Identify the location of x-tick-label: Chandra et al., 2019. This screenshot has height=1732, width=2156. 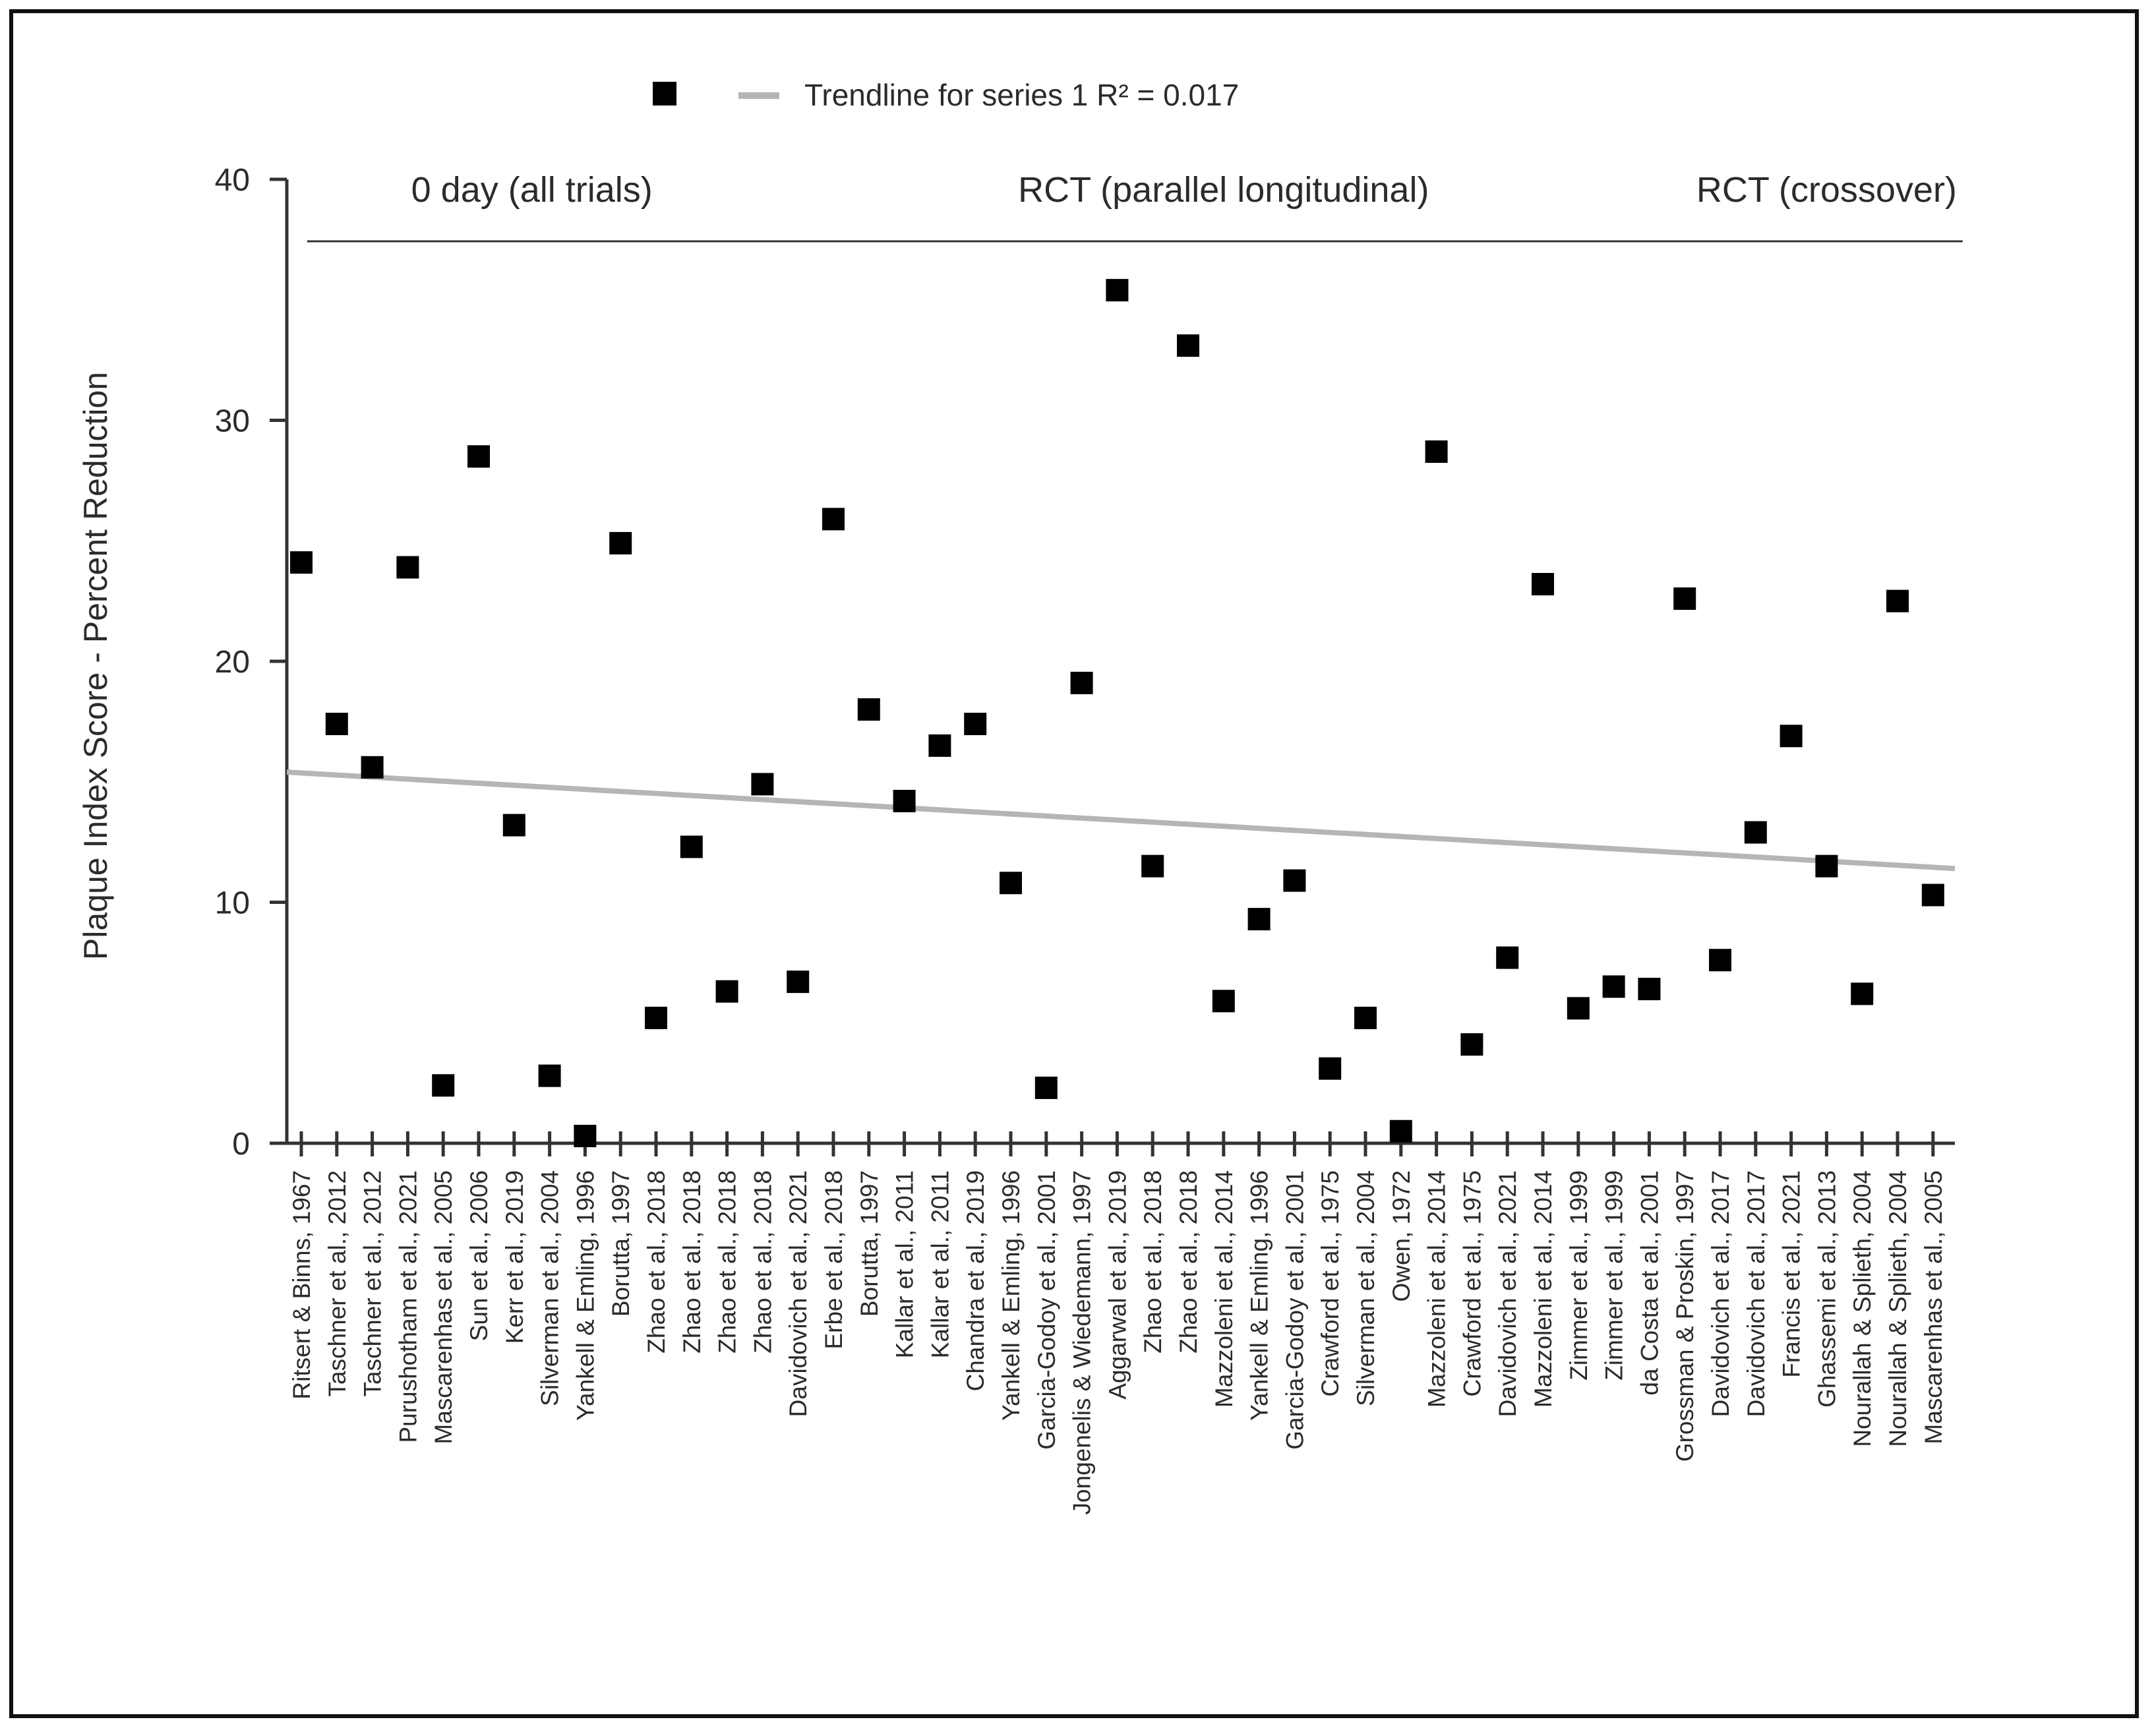
(975, 1280).